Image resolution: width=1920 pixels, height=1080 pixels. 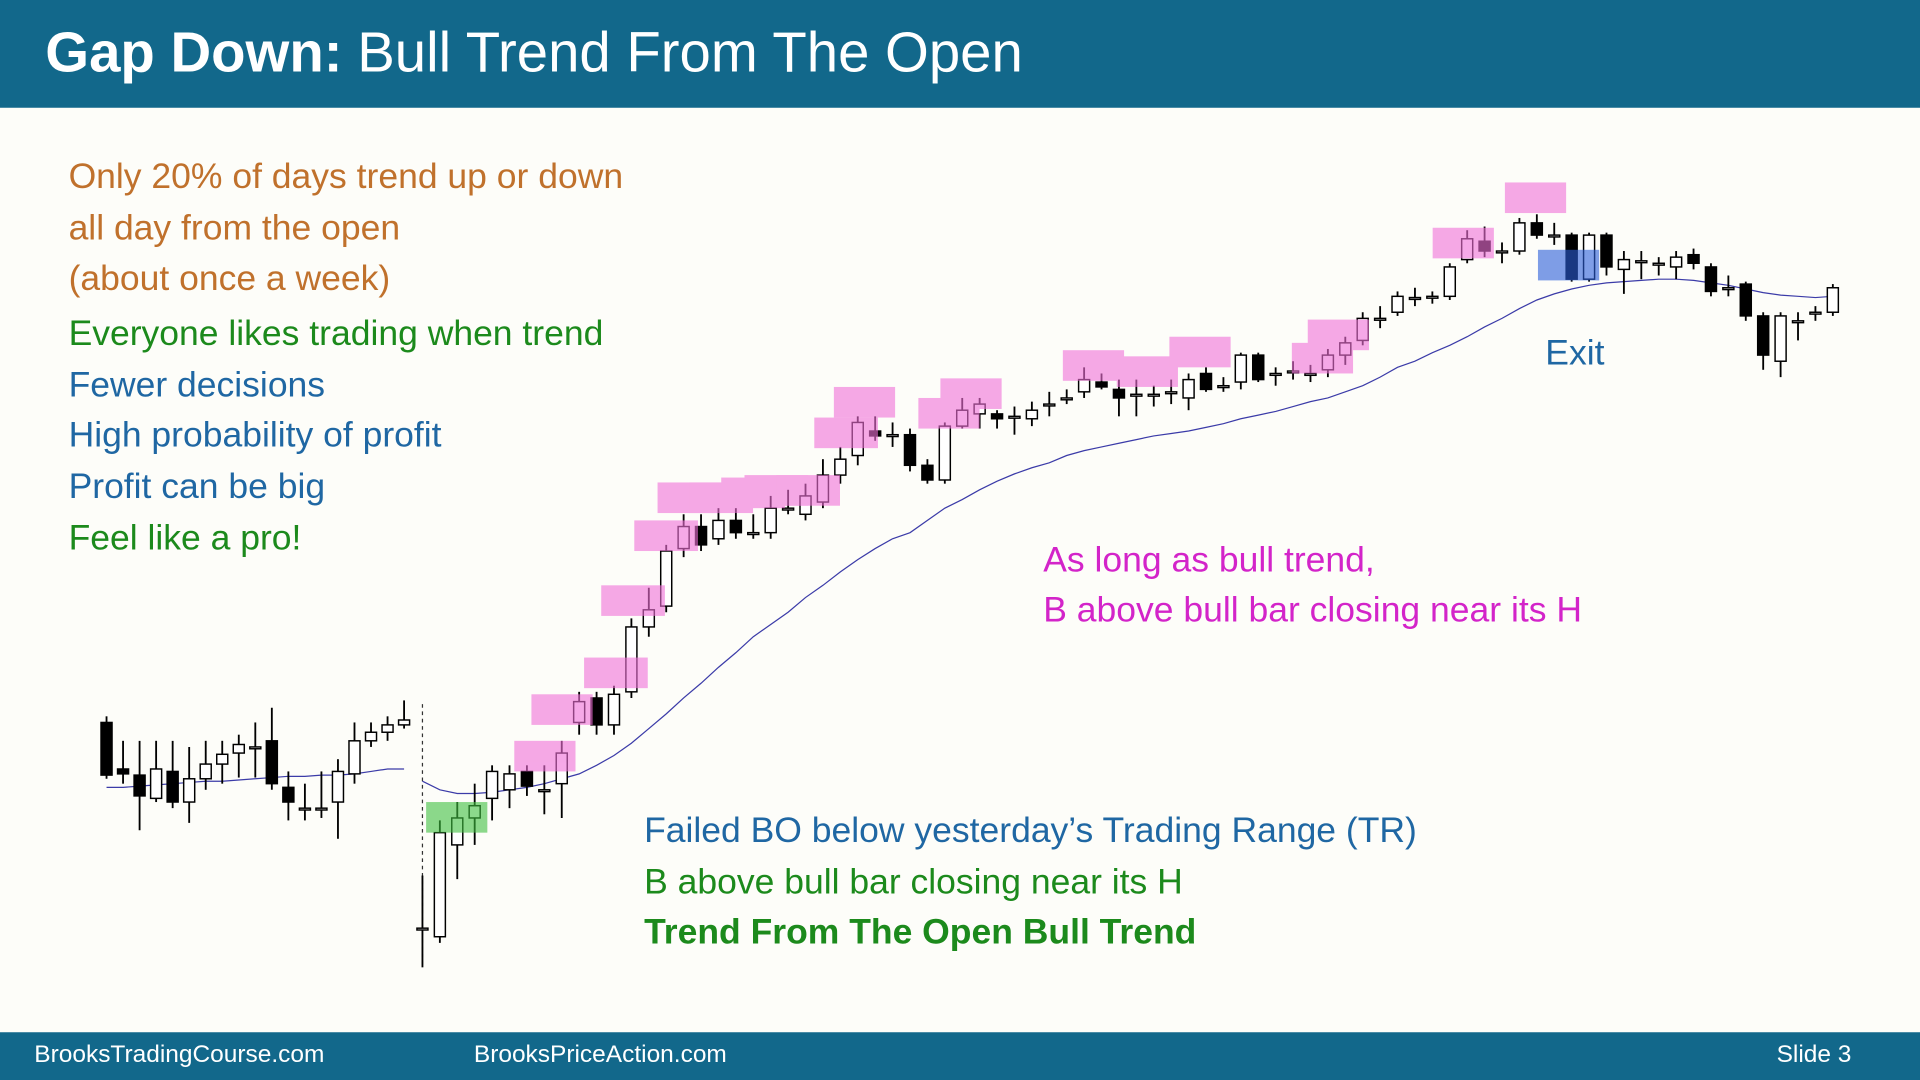 I want to click on title-bold: Gap Down:, so click(x=193, y=51).